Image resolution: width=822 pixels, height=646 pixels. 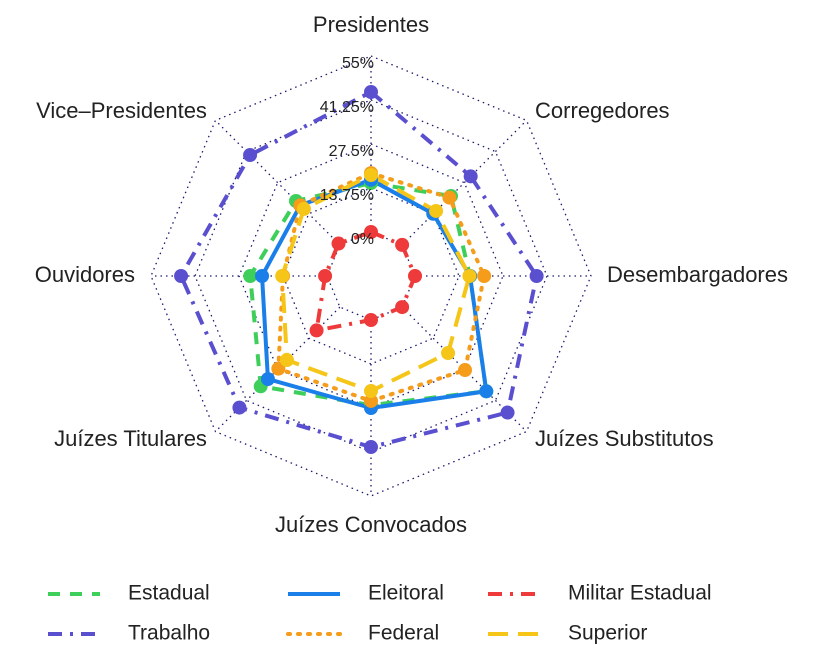 What do you see at coordinates (607, 633) in the screenshot?
I see `legend-label: Superior` at bounding box center [607, 633].